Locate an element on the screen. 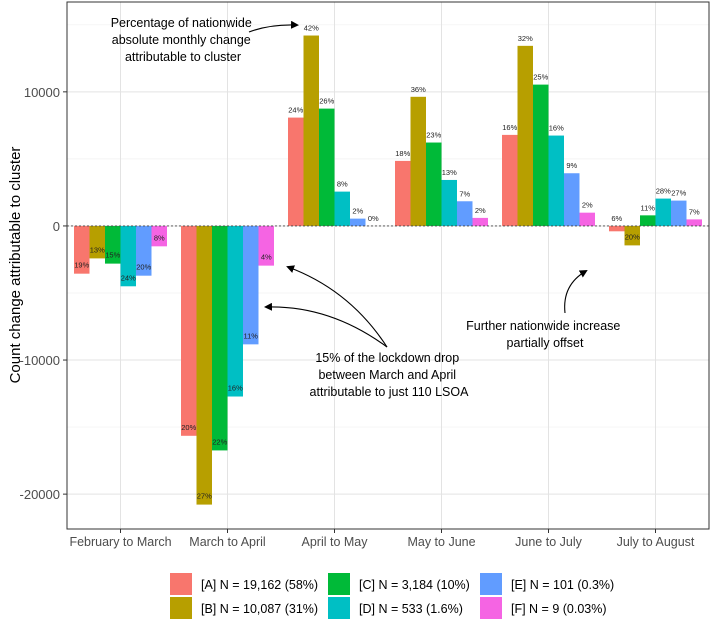 This screenshot has width=711, height=626. bar-label: 9% is located at coordinates (571, 165).